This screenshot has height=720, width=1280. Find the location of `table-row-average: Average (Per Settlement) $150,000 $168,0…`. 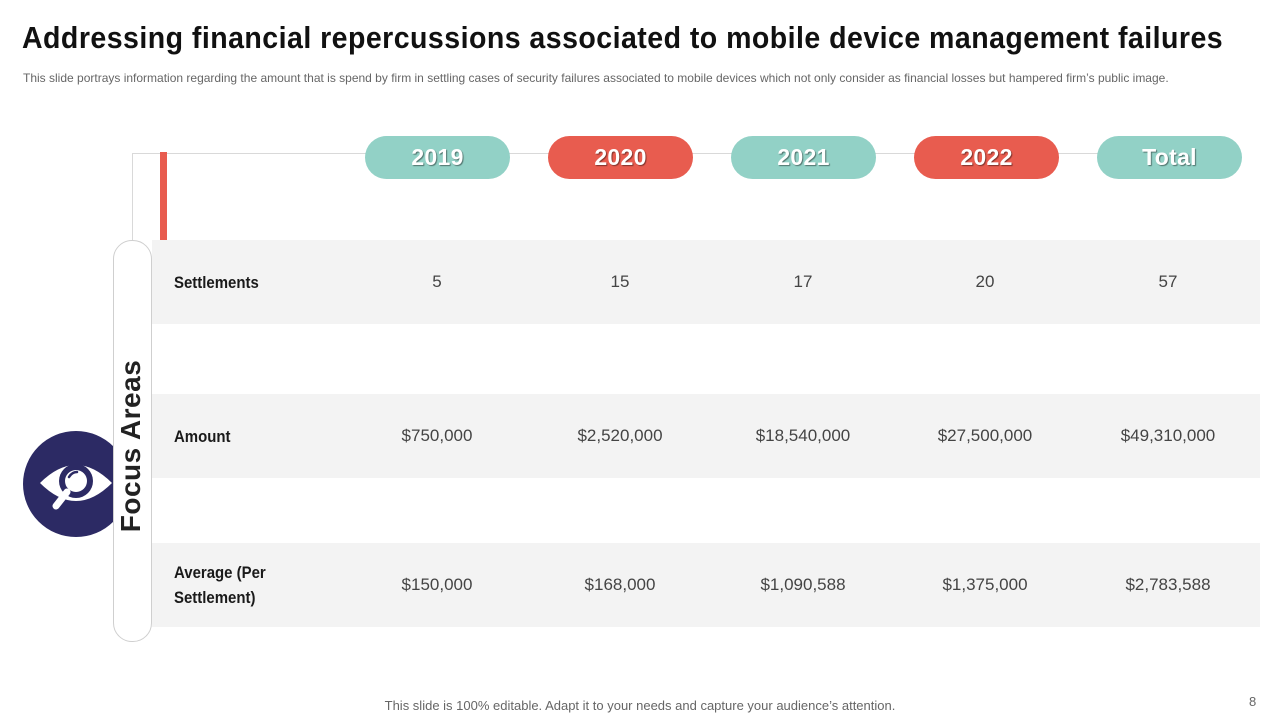

table-row-average: Average (Per Settlement) $150,000 $168,0… is located at coordinates (706, 585).